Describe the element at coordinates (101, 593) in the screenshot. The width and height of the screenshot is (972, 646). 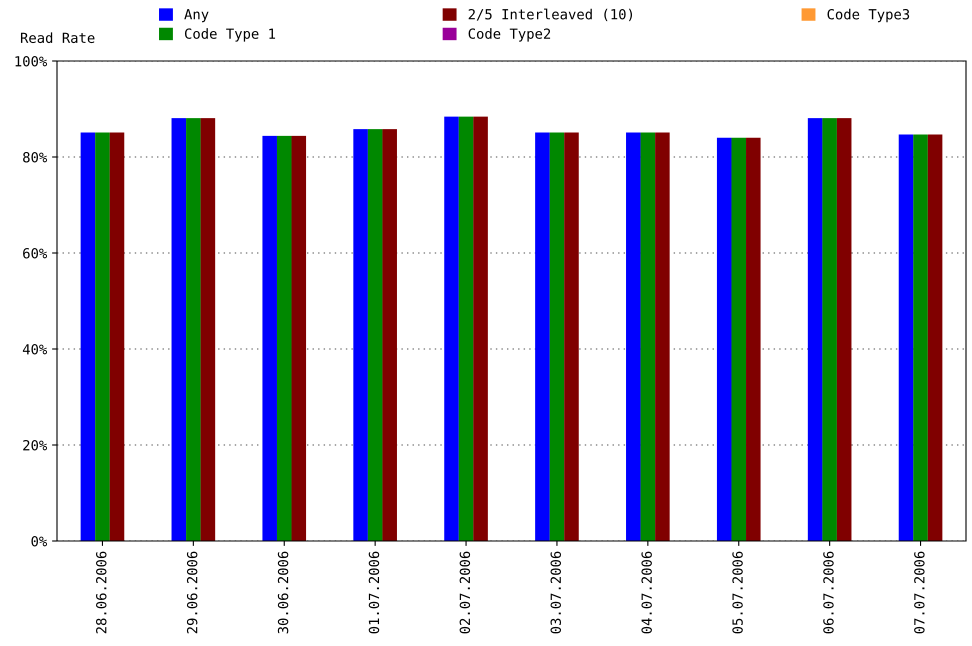
I see `x-tick-label: 28.06.2006` at that location.